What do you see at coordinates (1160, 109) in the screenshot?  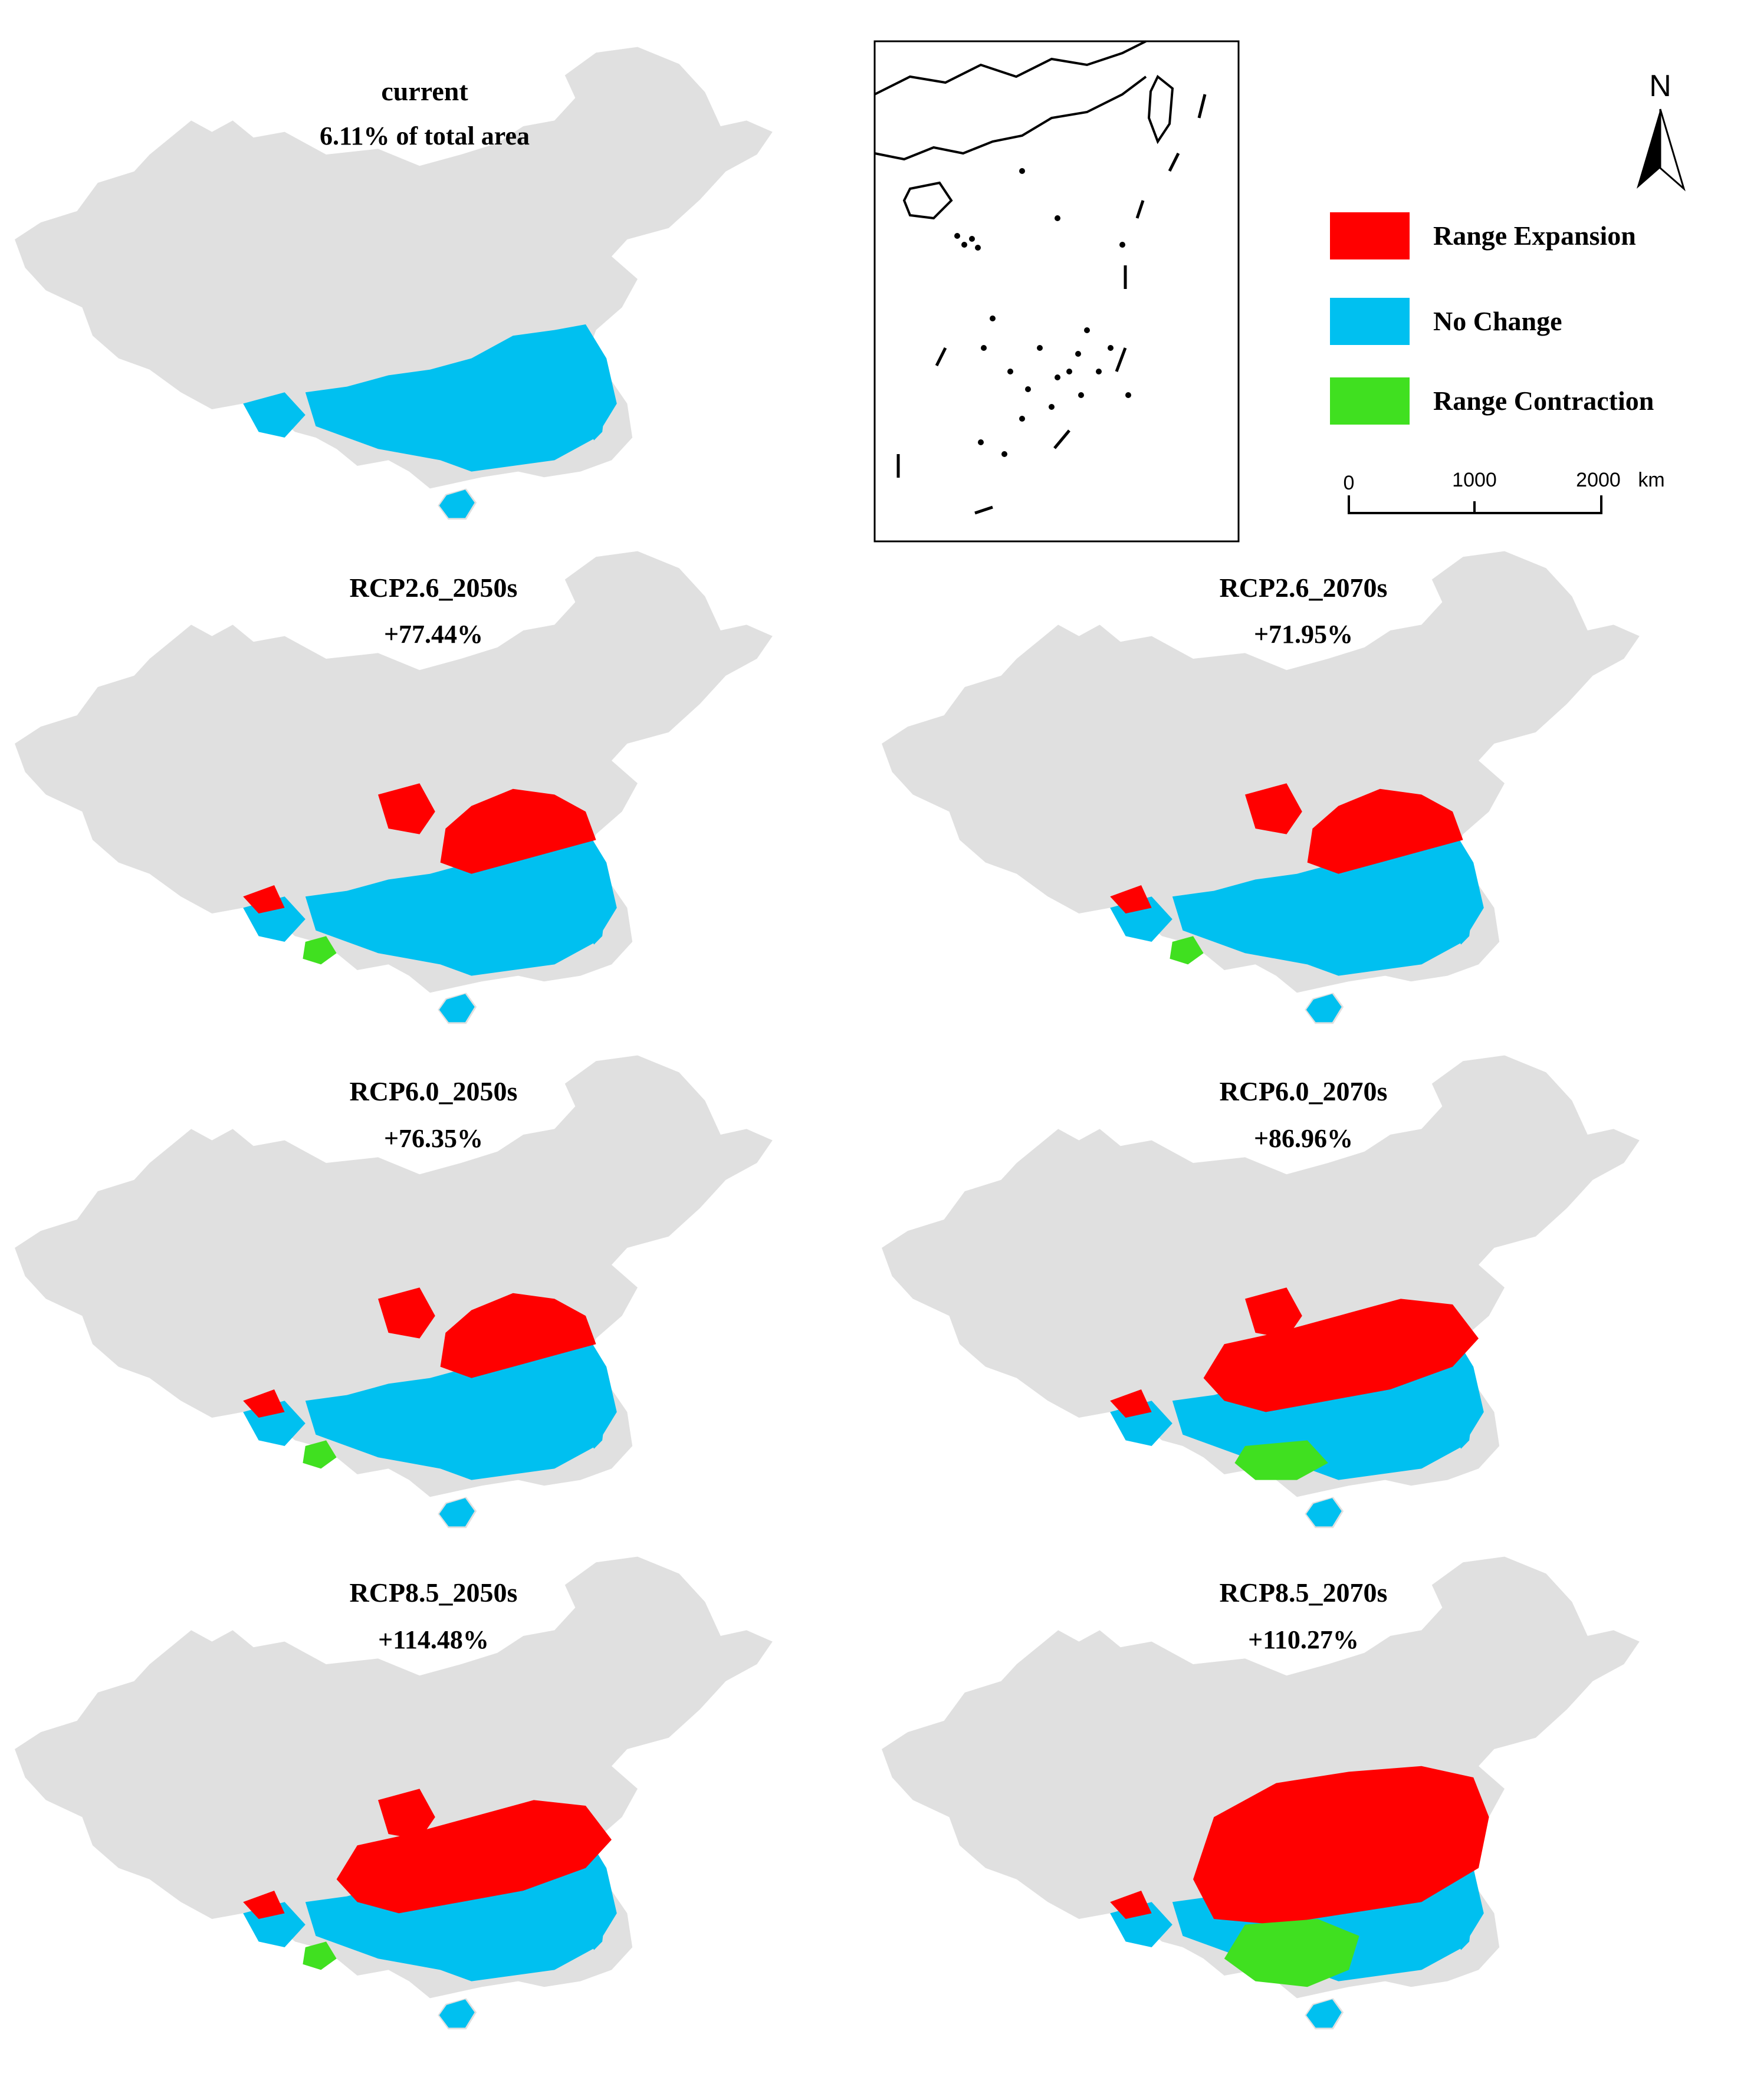 I see `inset-taiwan` at bounding box center [1160, 109].